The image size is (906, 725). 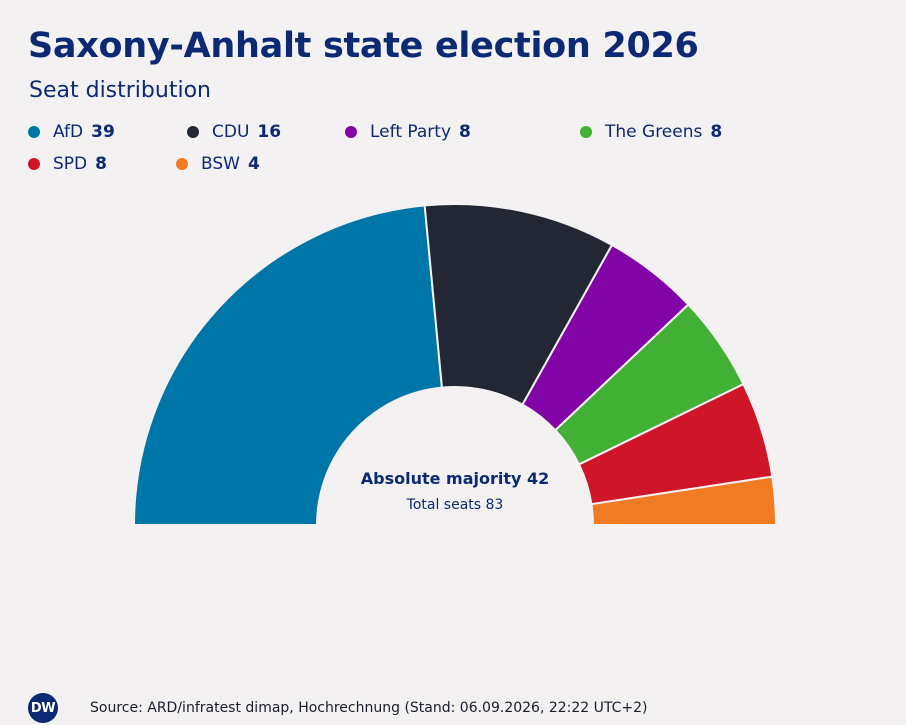 I want to click on chart-subtitle: Seat distribution, so click(x=120, y=90).